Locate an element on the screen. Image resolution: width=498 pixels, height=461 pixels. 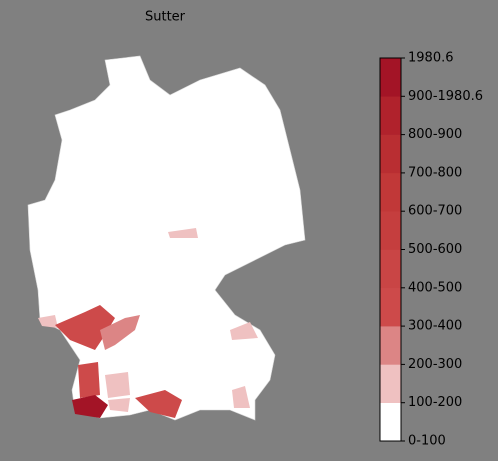
colorbar-label: 700-800 is located at coordinates (435, 172).